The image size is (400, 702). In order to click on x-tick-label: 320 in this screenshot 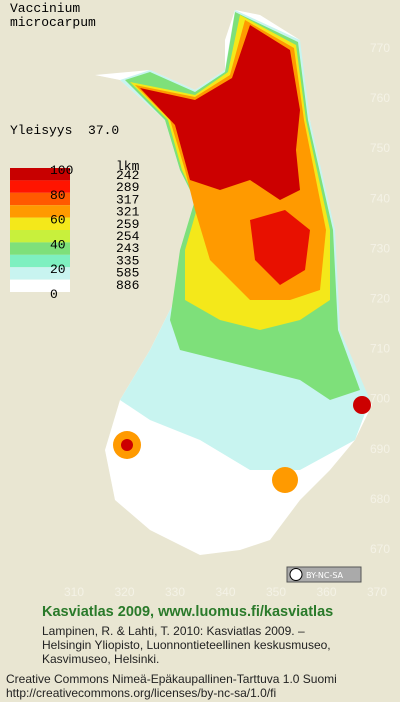, I will do `click(124, 592)`.